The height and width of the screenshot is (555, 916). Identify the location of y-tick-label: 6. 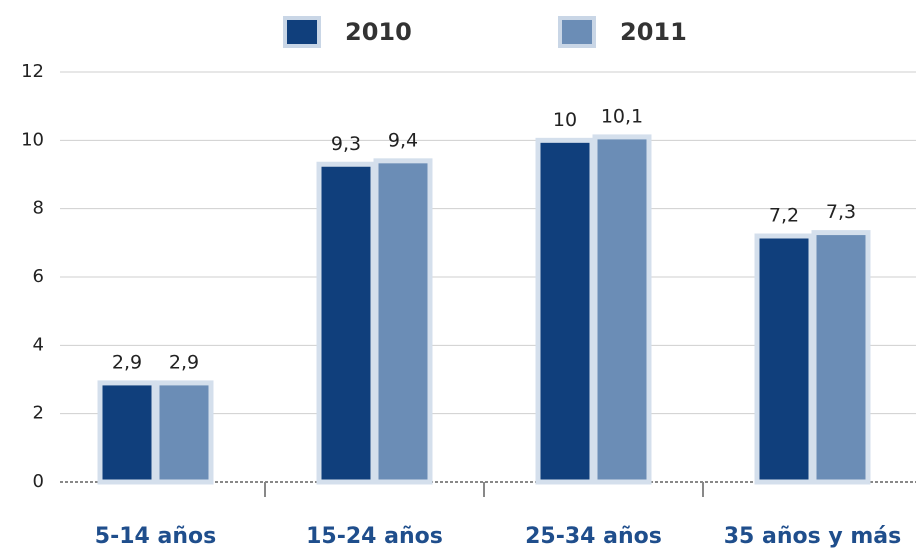
(38, 276).